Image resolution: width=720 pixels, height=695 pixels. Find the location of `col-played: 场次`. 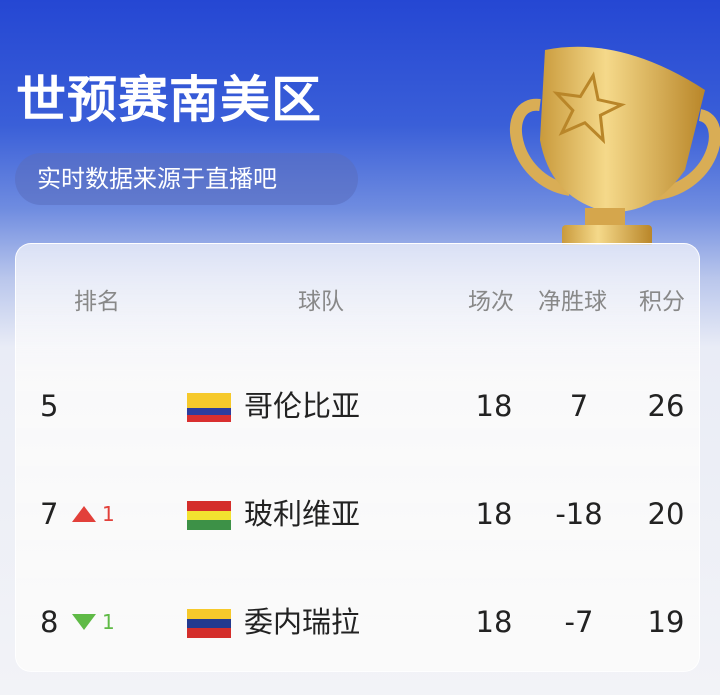

col-played: 场次 is located at coordinates (491, 302).